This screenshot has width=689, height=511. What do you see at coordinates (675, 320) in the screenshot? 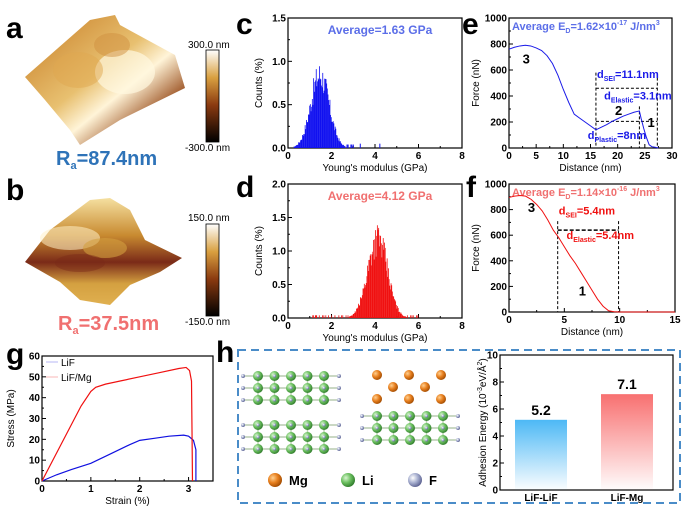
I see `x-tick-label: 15` at bounding box center [675, 320].